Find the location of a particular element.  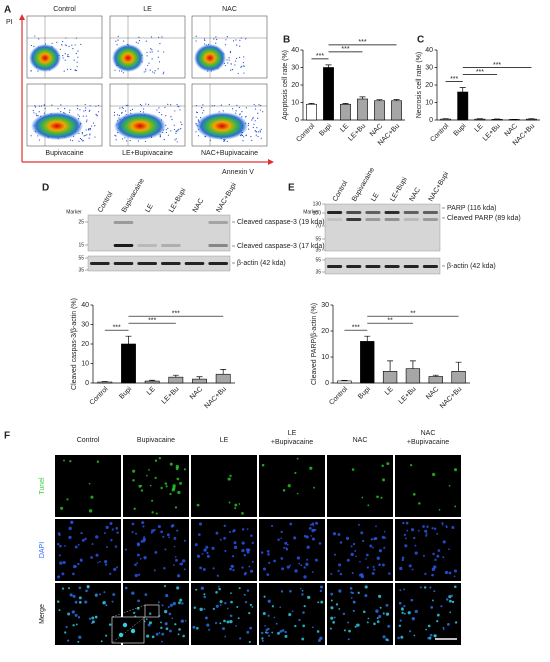

flow-plot is located at coordinates (64, 115).